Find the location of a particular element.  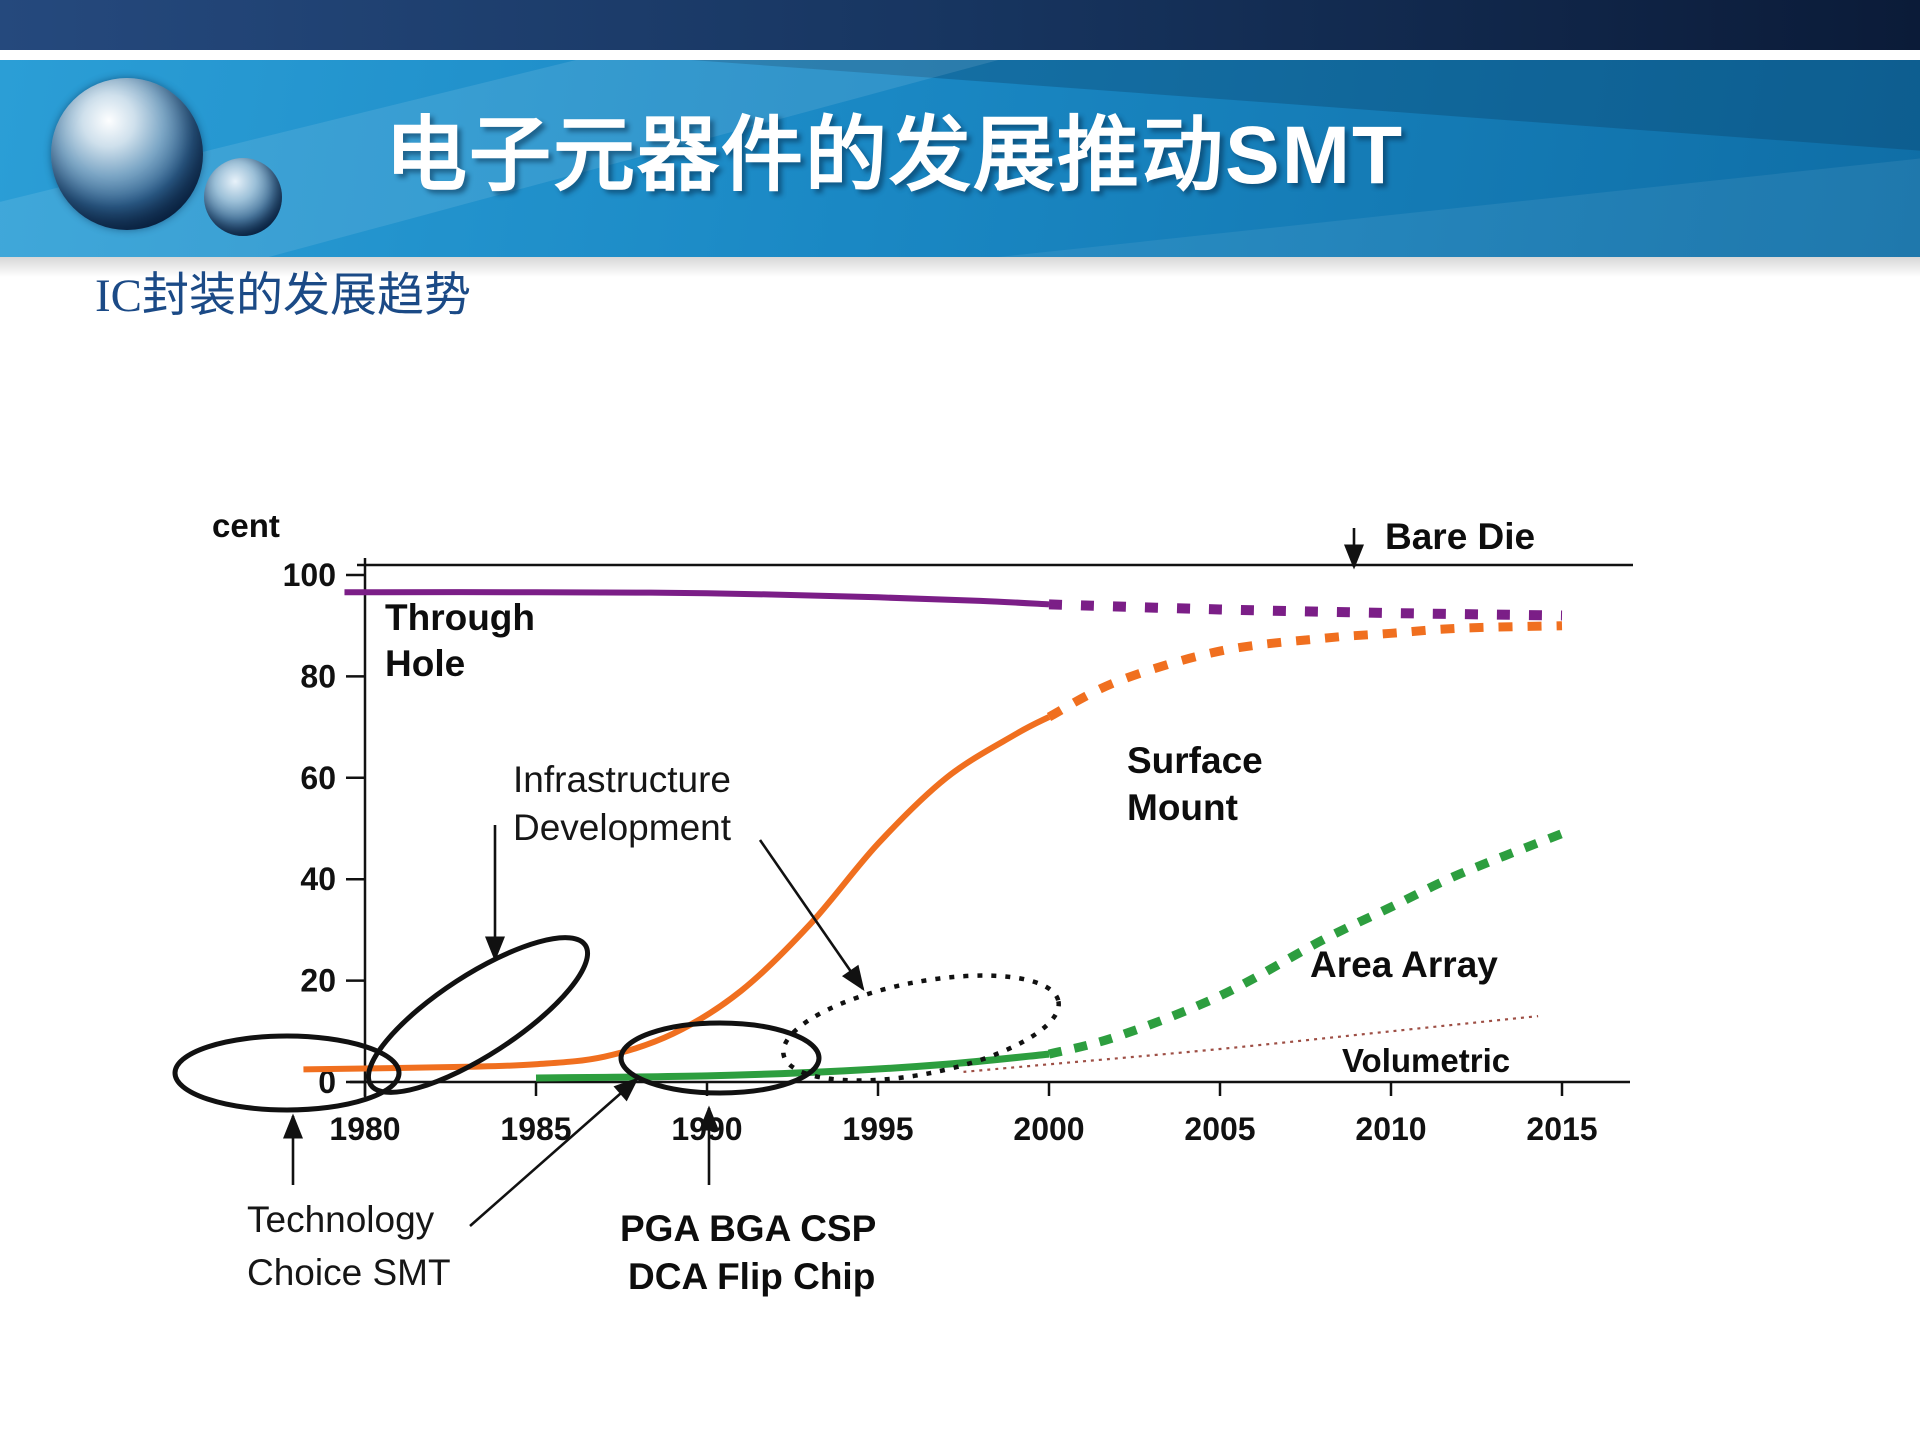

x-tick-label: 2015 is located at coordinates (1561, 1129).